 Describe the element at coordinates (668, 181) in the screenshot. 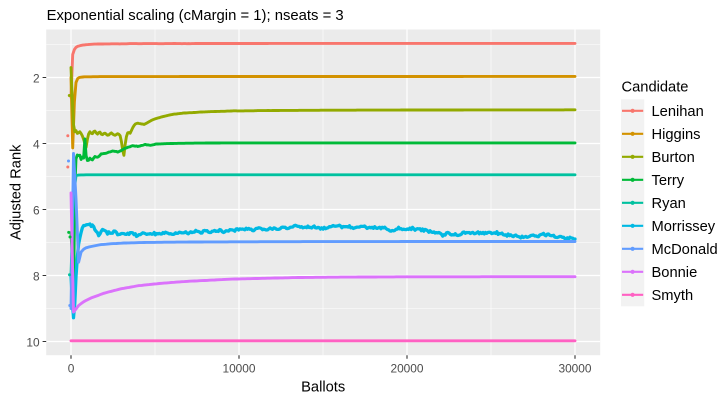

I see `svg-text: Terry` at that location.